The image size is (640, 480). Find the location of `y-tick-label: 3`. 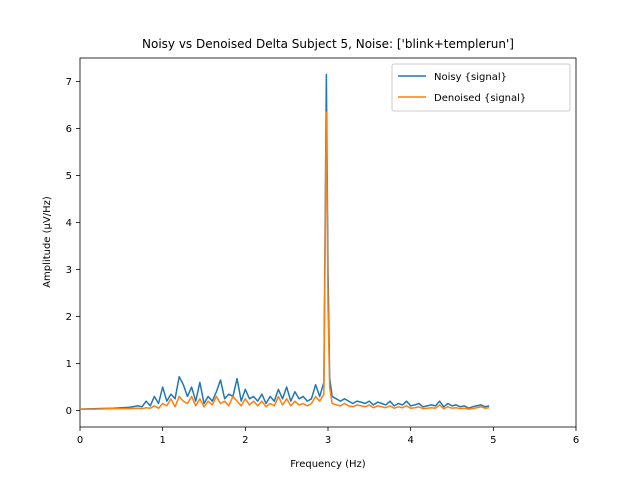

y-tick-label: 3 is located at coordinates (69, 270).